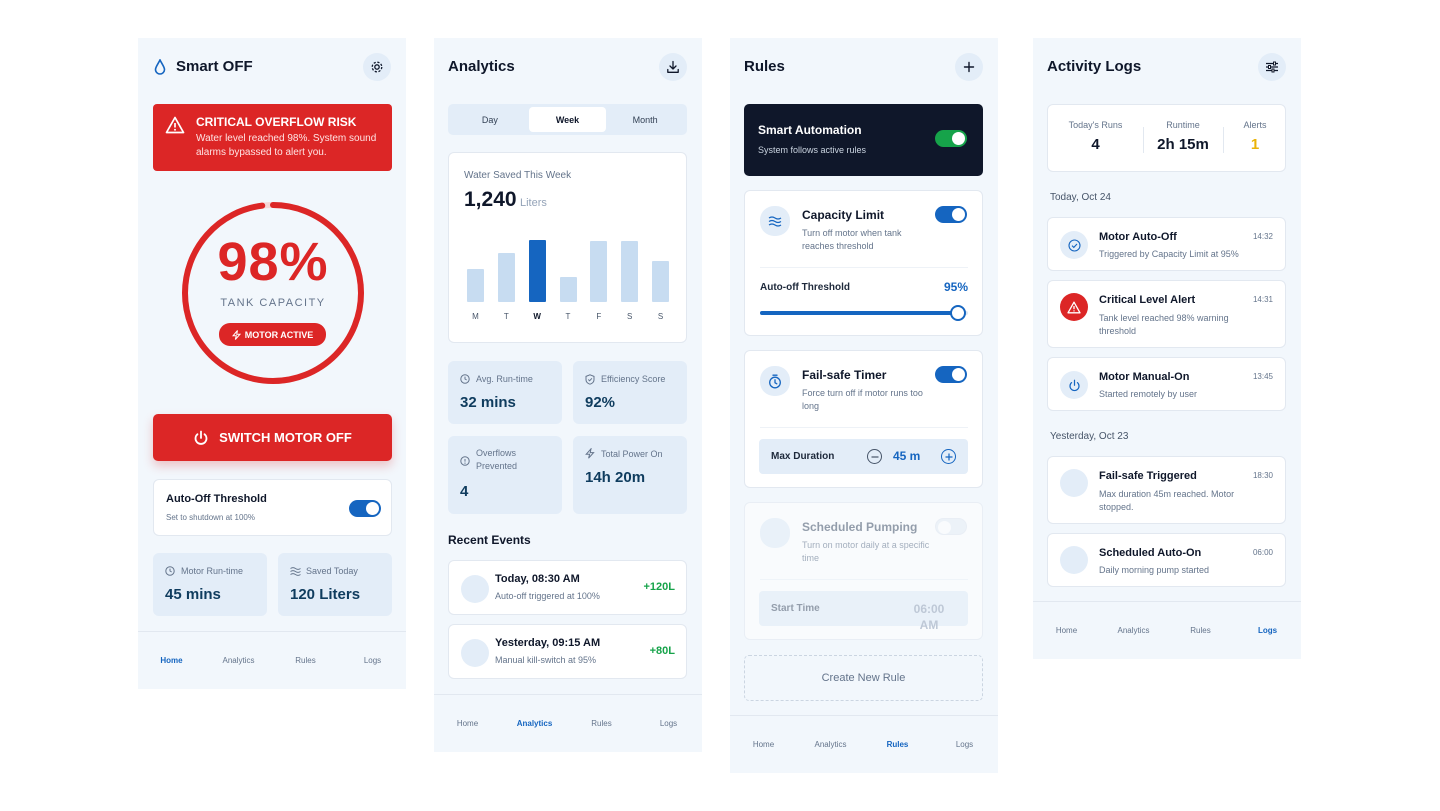  Describe the element at coordinates (1262, 376) in the screenshot. I see `log-time: 13:45` at that location.